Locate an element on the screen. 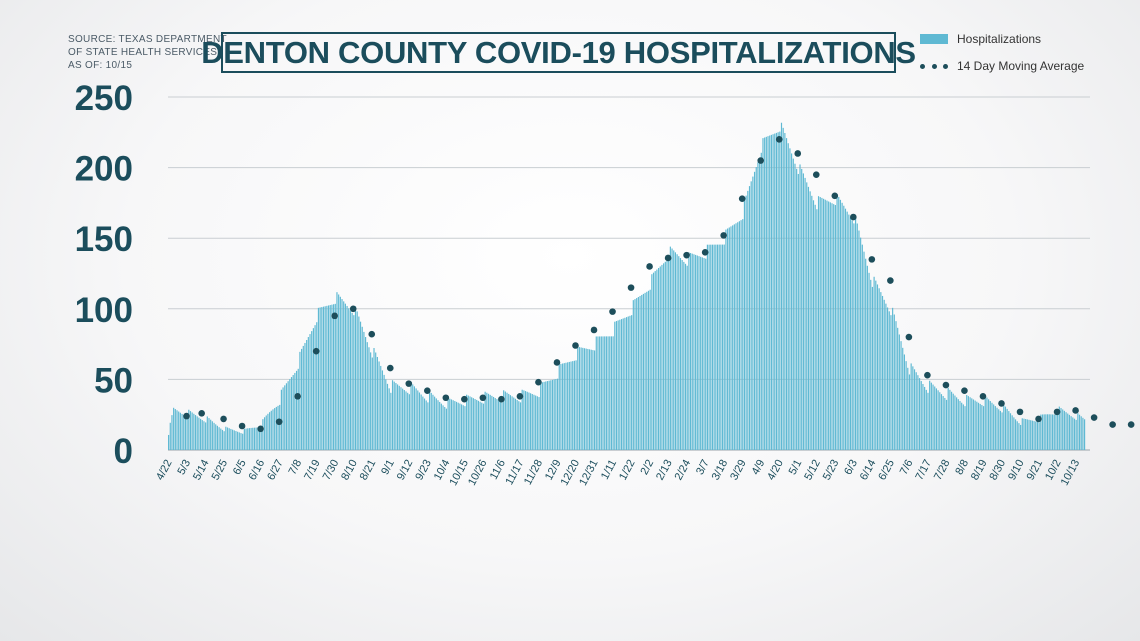  chart-title: DENTON COUNTY COVID-19 HOSPITALIZATIONS is located at coordinates (558, 52).